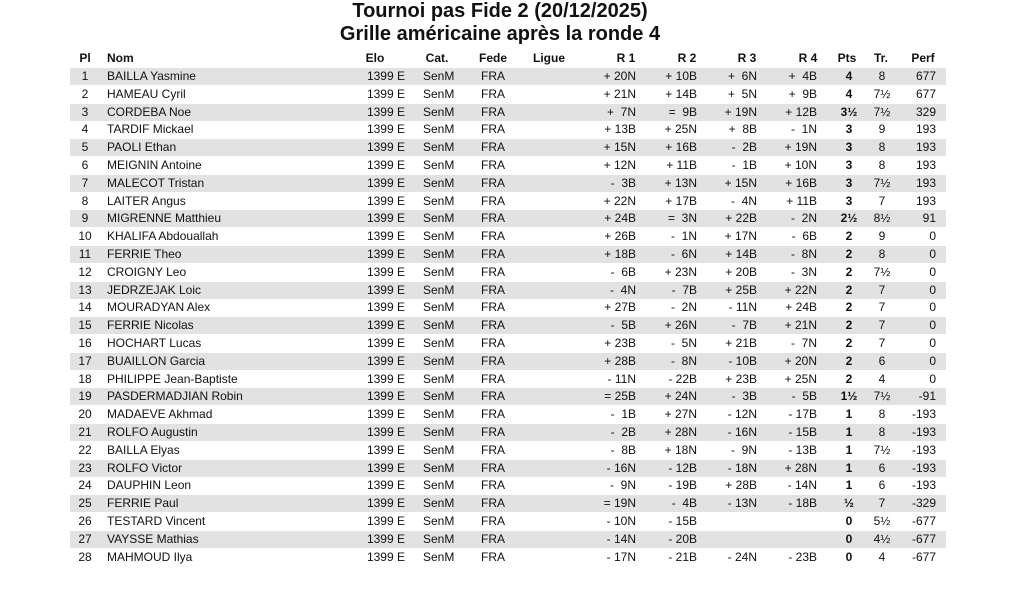 This screenshot has width=1024, height=595. Describe the element at coordinates (848, 503) in the screenshot. I see `table-cell: ½` at that location.